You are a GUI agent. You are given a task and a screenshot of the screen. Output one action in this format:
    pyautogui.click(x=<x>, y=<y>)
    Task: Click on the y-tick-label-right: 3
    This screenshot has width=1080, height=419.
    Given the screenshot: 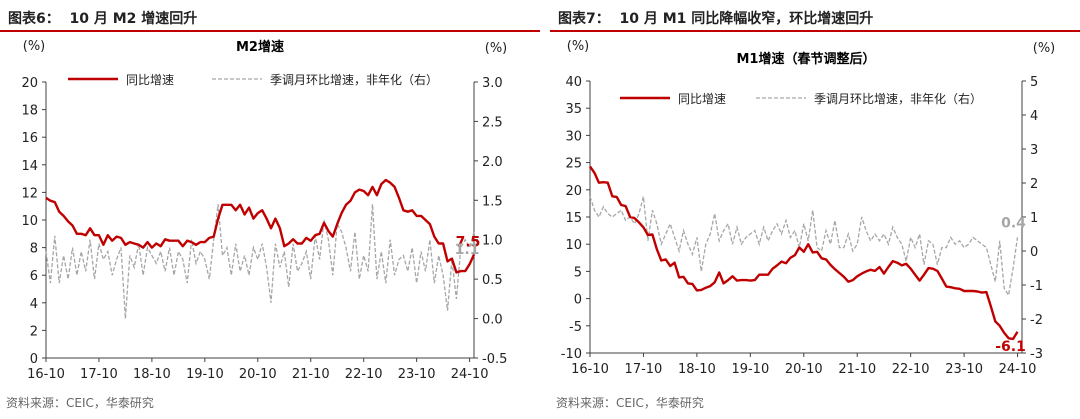 What is the action you would take?
    pyautogui.click(x=1034, y=150)
    